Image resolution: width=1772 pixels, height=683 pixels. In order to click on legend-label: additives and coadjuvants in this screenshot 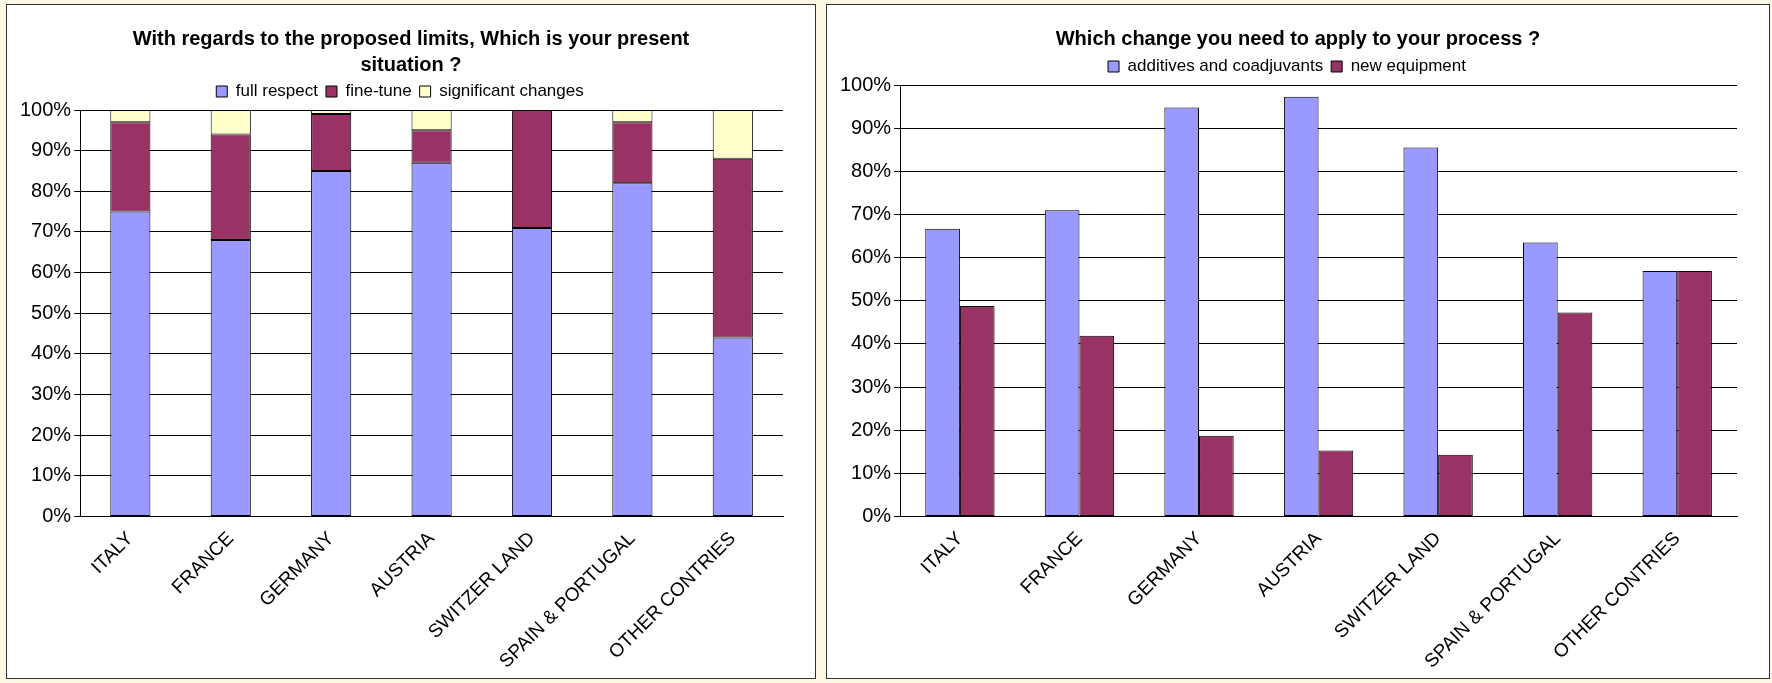, I will do `click(1225, 66)`.